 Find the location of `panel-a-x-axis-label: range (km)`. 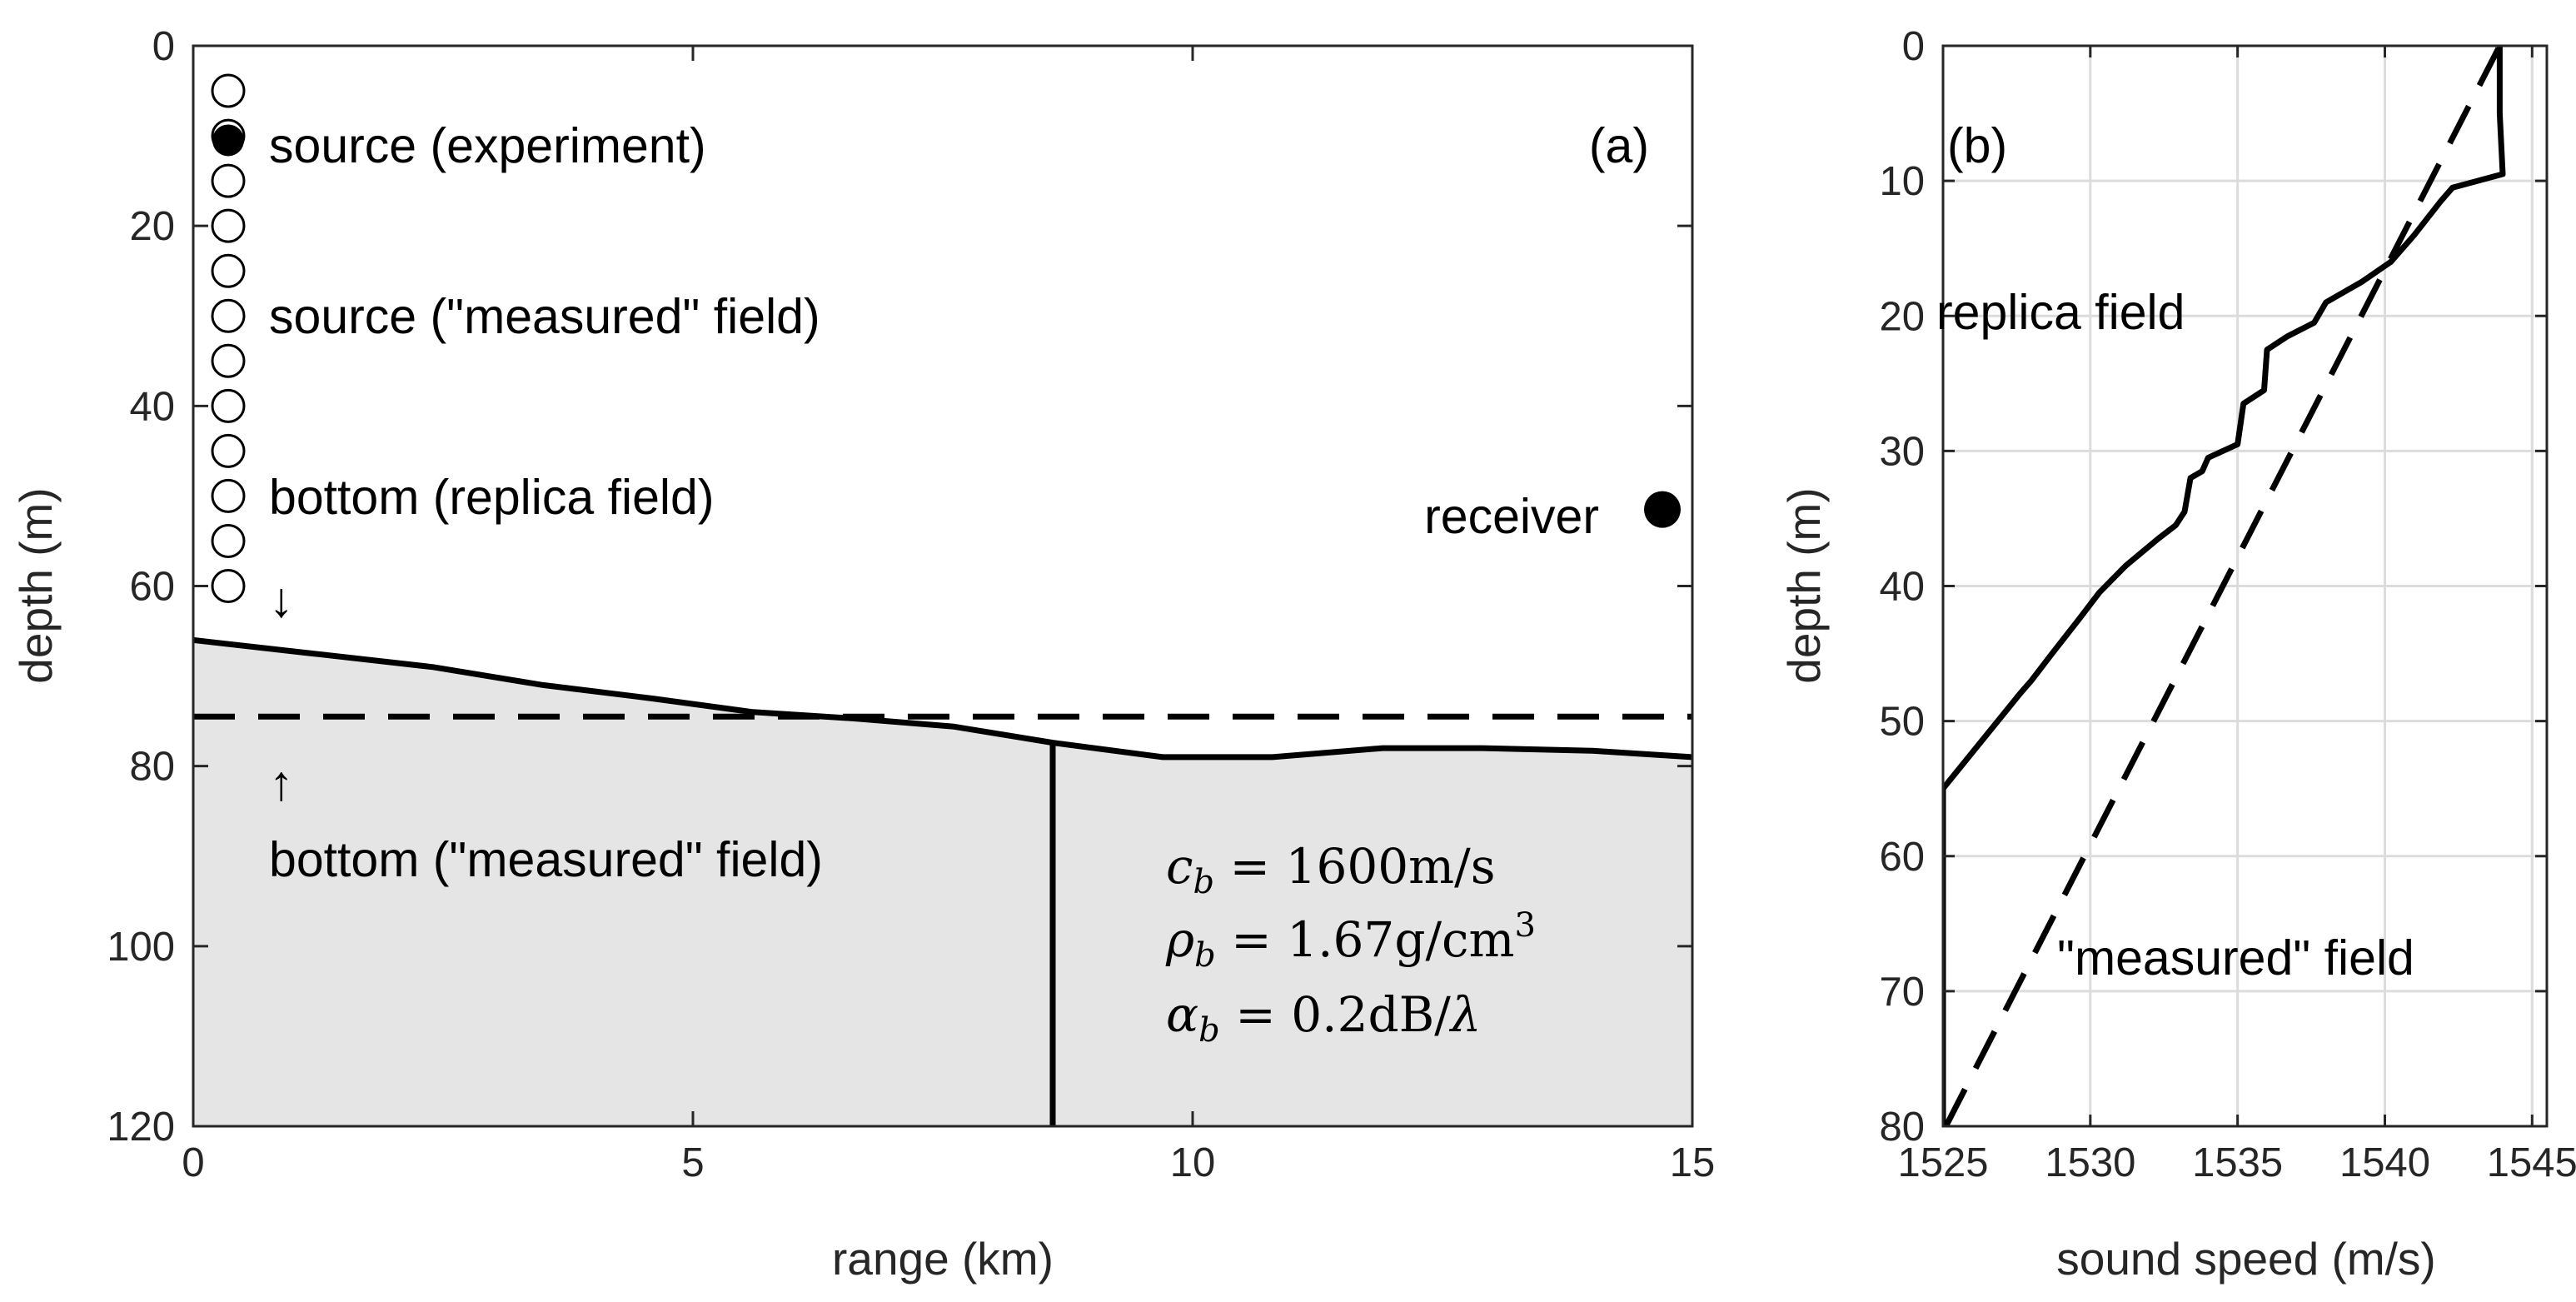

panel-a-x-axis-label: range (km) is located at coordinates (943, 1259).